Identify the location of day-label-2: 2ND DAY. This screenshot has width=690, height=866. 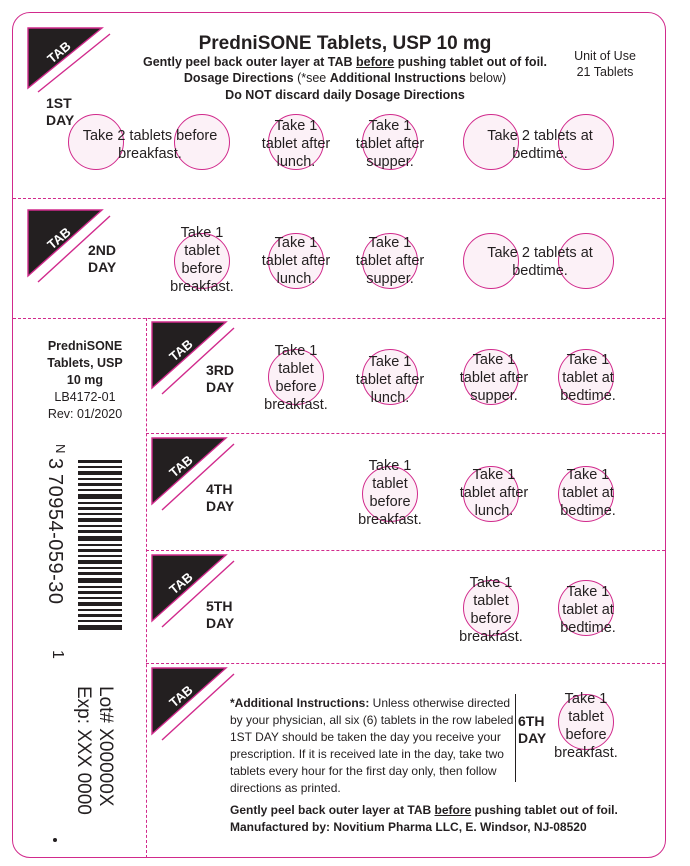
(102, 258).